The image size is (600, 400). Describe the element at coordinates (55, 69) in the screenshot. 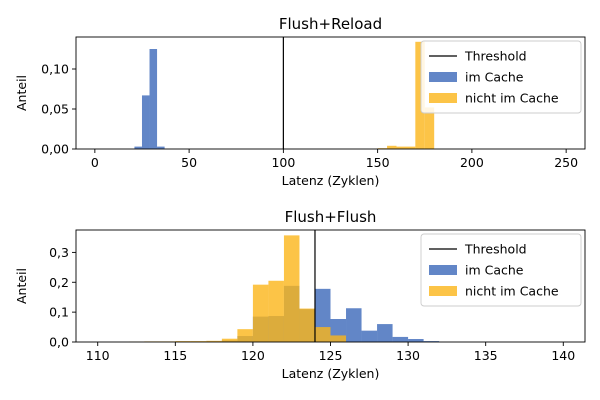

I see `y-tick-label: 0,10` at that location.